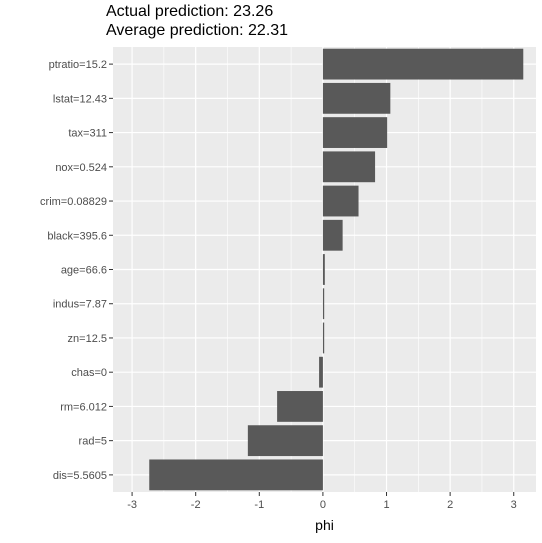 Image resolution: width=542 pixels, height=543 pixels. Describe the element at coordinates (132, 505) in the screenshot. I see `x-tick-label: -3` at that location.